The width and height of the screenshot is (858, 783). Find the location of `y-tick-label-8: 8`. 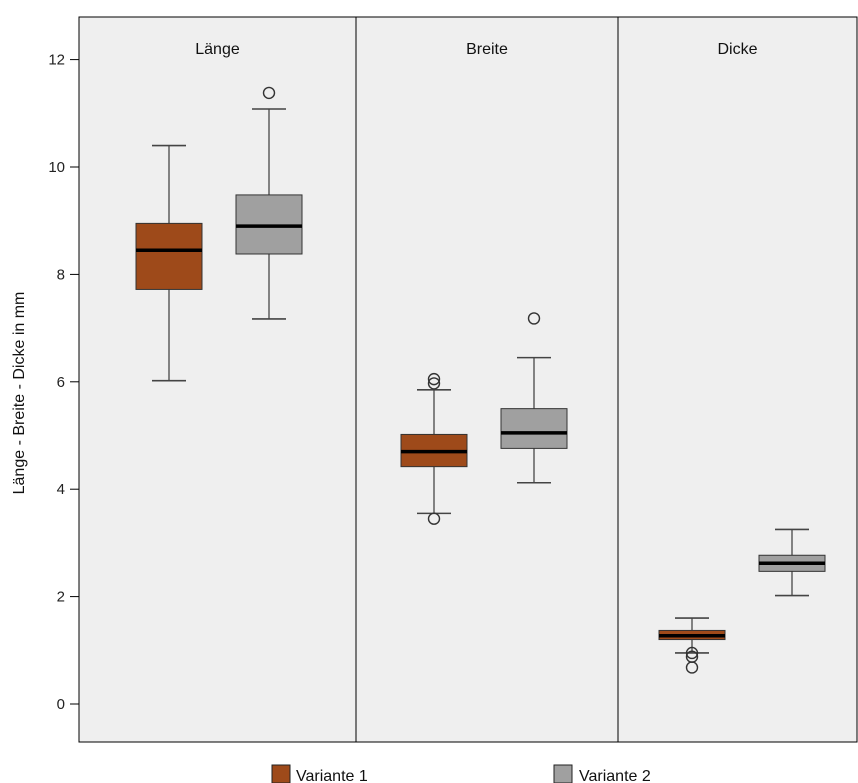

y-tick-label-8: 8 is located at coordinates (61, 274).